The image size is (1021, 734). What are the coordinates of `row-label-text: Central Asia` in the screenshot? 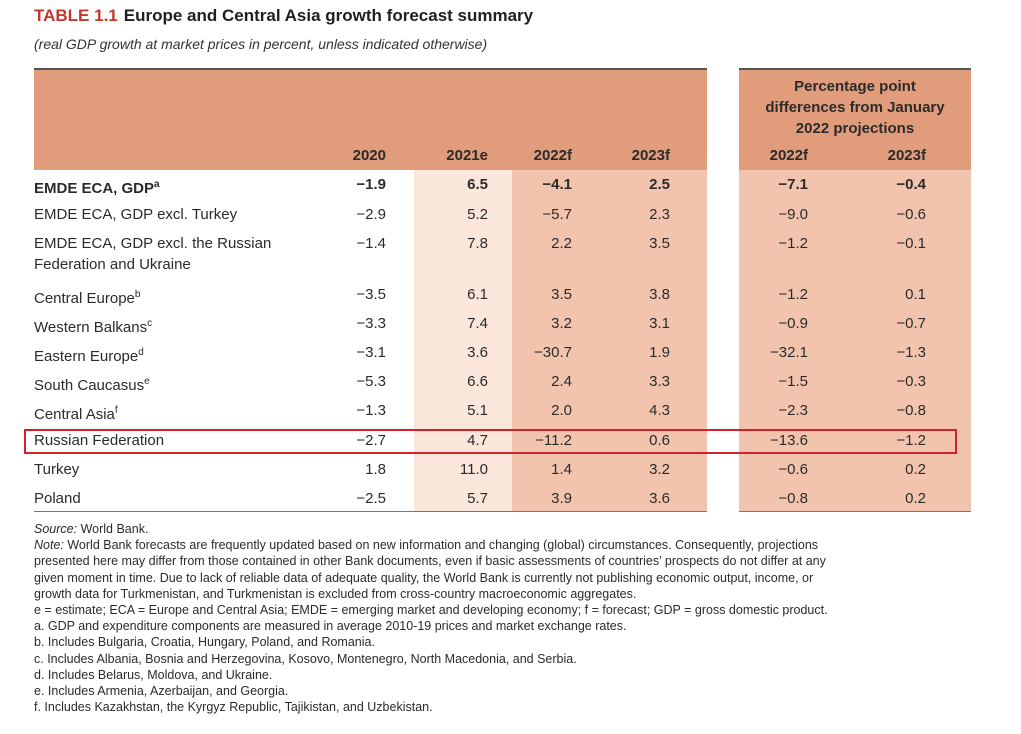 It's located at (74, 414).